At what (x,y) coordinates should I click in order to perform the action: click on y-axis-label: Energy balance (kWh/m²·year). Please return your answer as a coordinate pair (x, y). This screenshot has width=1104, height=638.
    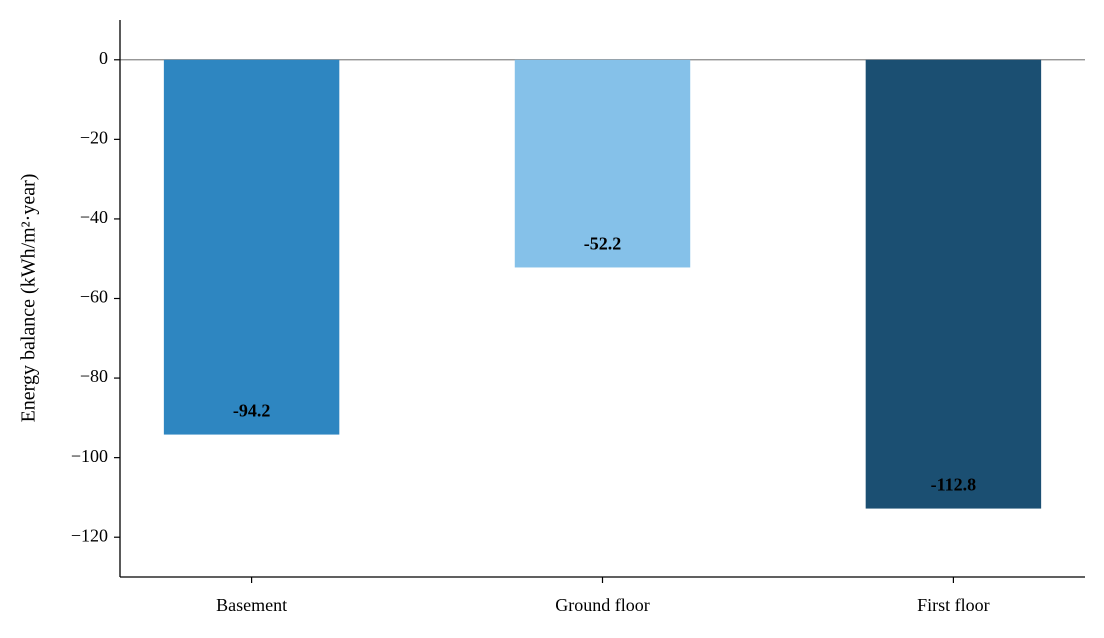
    Looking at the image, I should click on (29, 298).